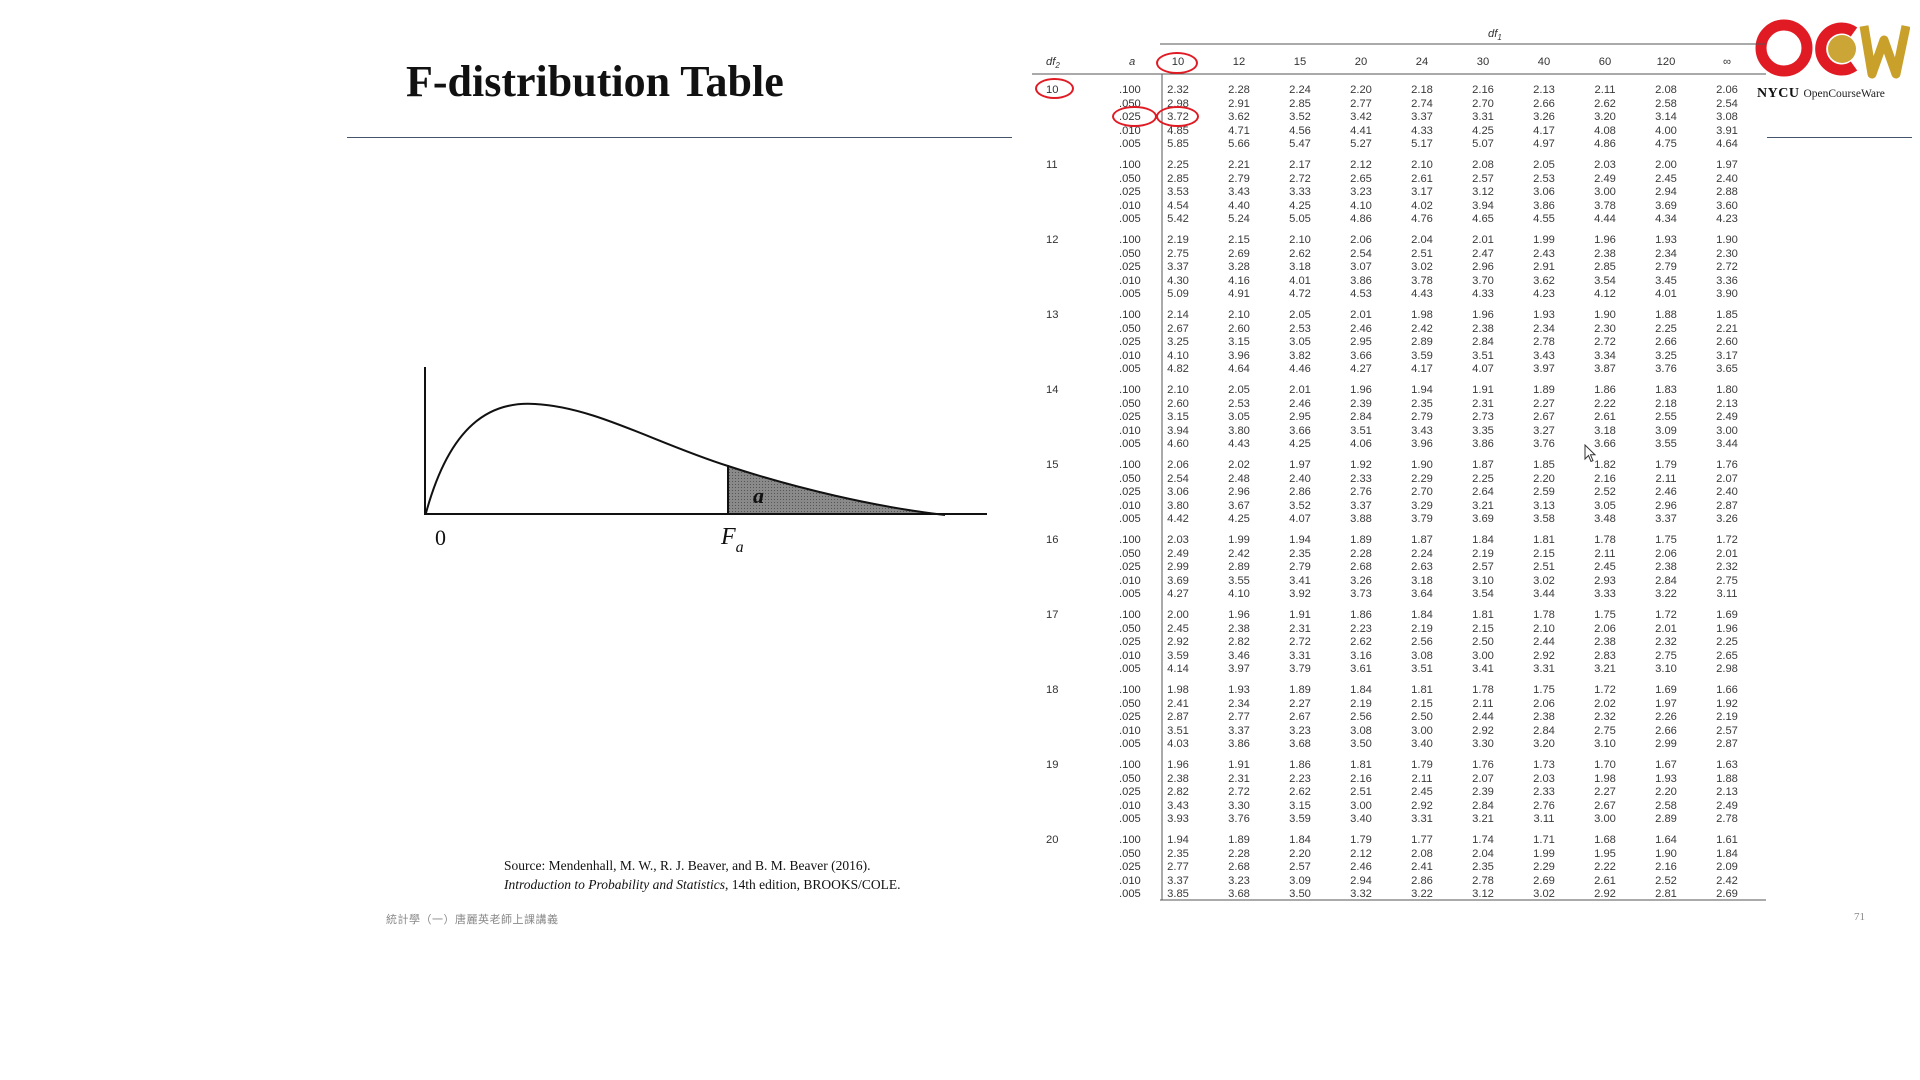 The image size is (1920, 1080). What do you see at coordinates (1422, 444) in the screenshot?
I see `table-cell: 3.96` at bounding box center [1422, 444].